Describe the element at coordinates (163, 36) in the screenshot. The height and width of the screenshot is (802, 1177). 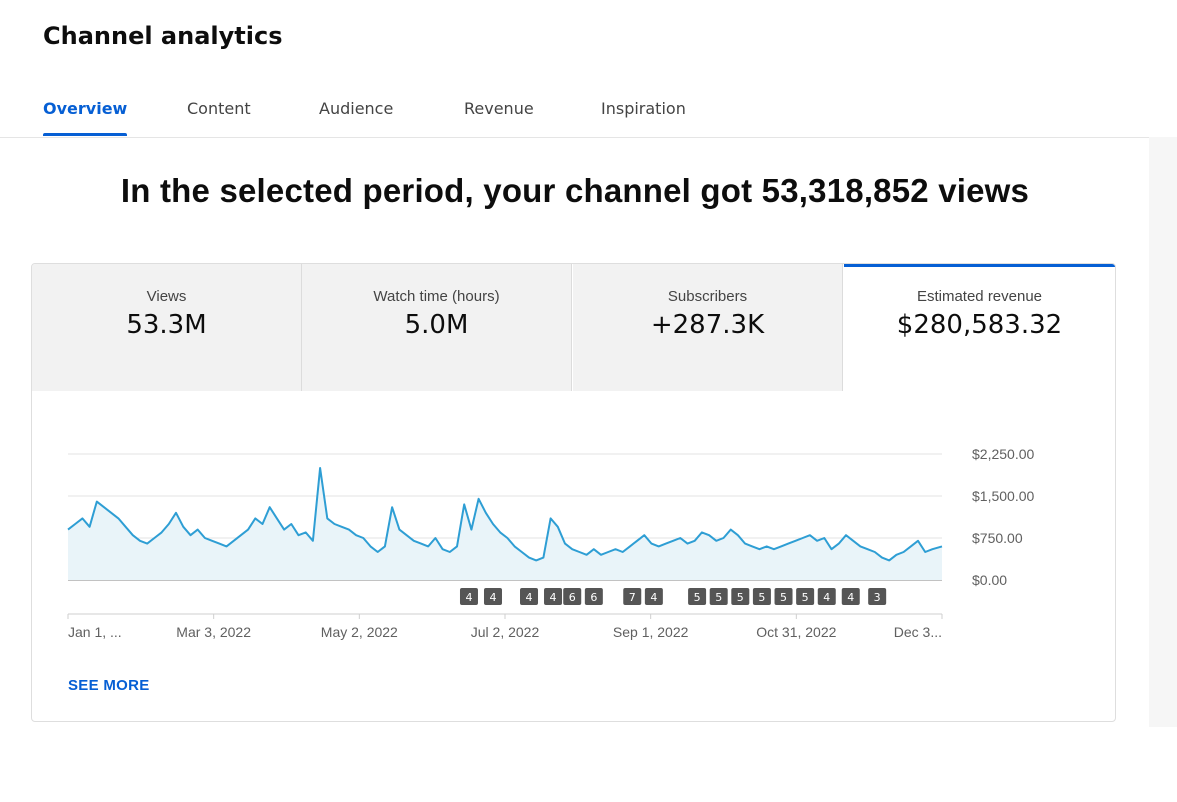
I see `page-title: Channel analytics` at that location.